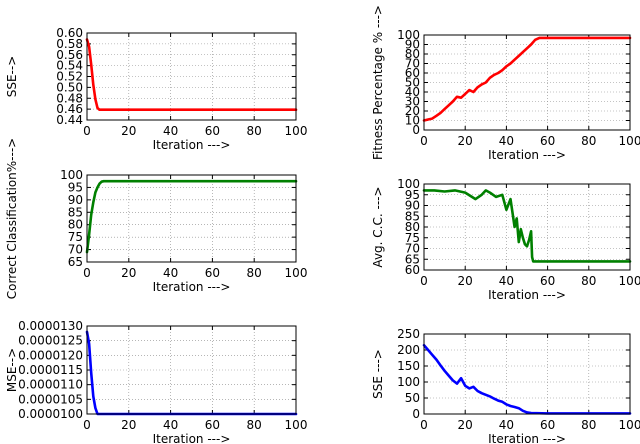 The width and height of the screenshot is (640, 444). Describe the element at coordinates (69, 44) in the screenshot. I see `y-tick-label: 0.58` at that location.